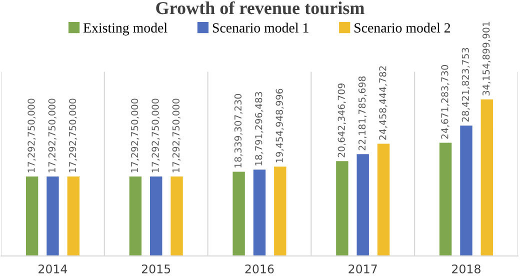  Describe the element at coordinates (259, 129) in the screenshot. I see `data-label: 18,791,296,483` at that location.